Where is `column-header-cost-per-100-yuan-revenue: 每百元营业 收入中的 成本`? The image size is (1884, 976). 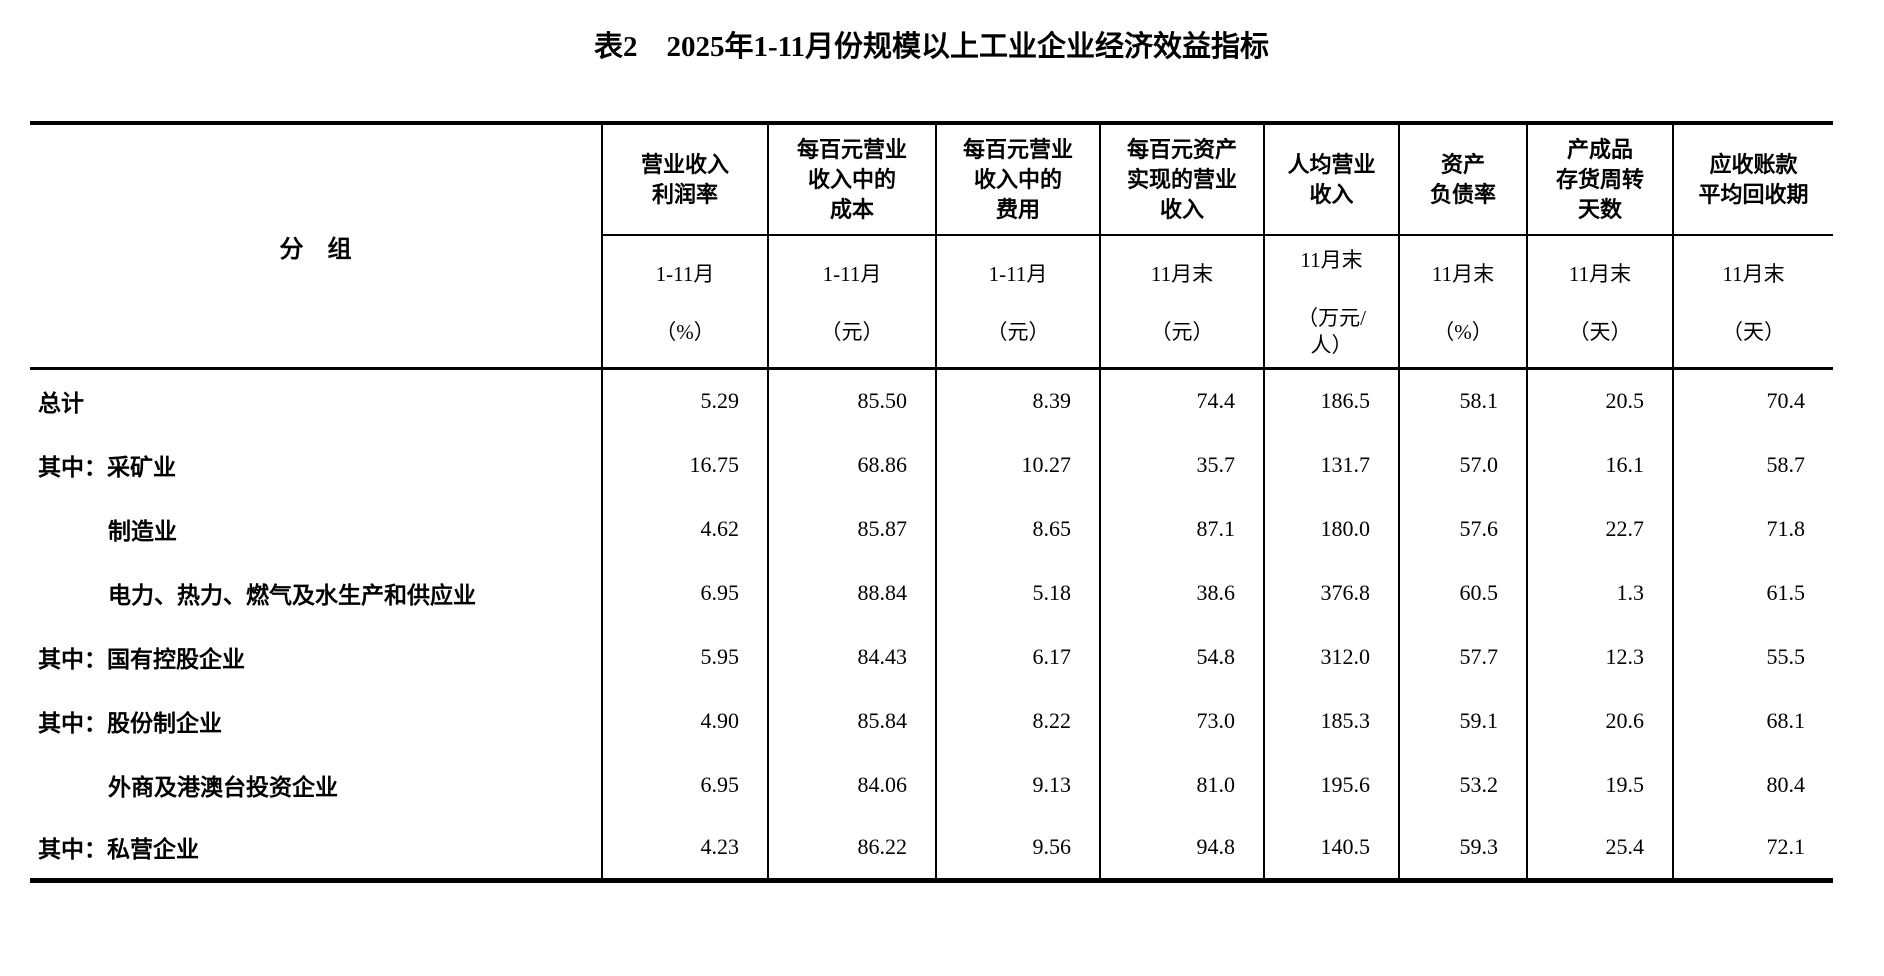
column-header-cost-per-100-yuan-revenue: 每百元营业 收入中的 成本 is located at coordinates (852, 179).